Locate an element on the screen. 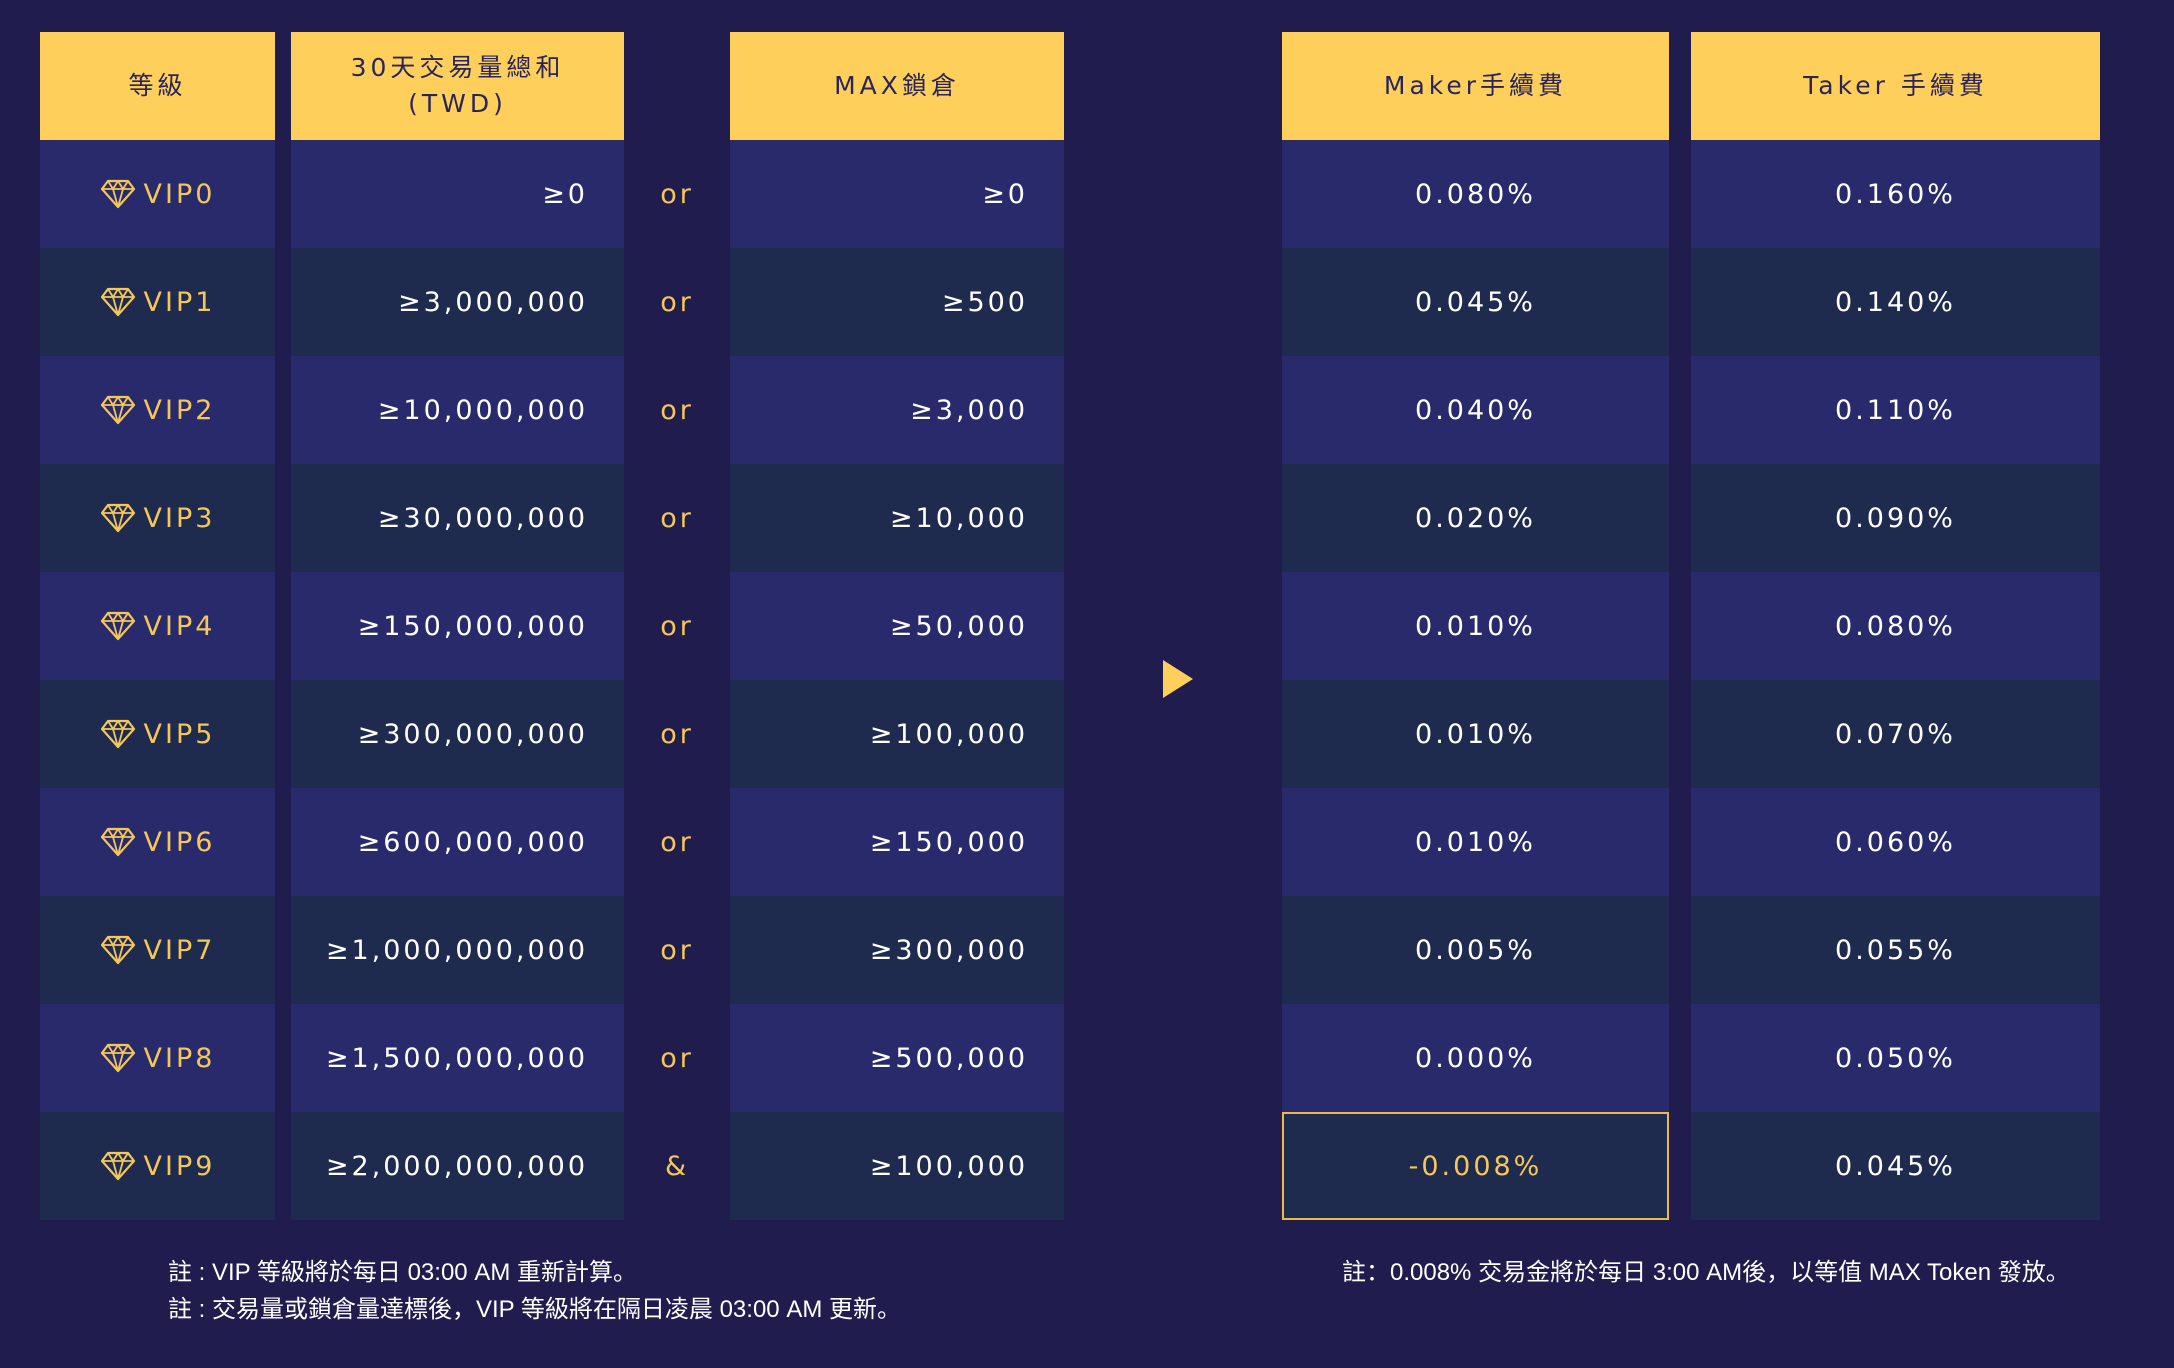  level-cell: VIP6 is located at coordinates (157, 842).